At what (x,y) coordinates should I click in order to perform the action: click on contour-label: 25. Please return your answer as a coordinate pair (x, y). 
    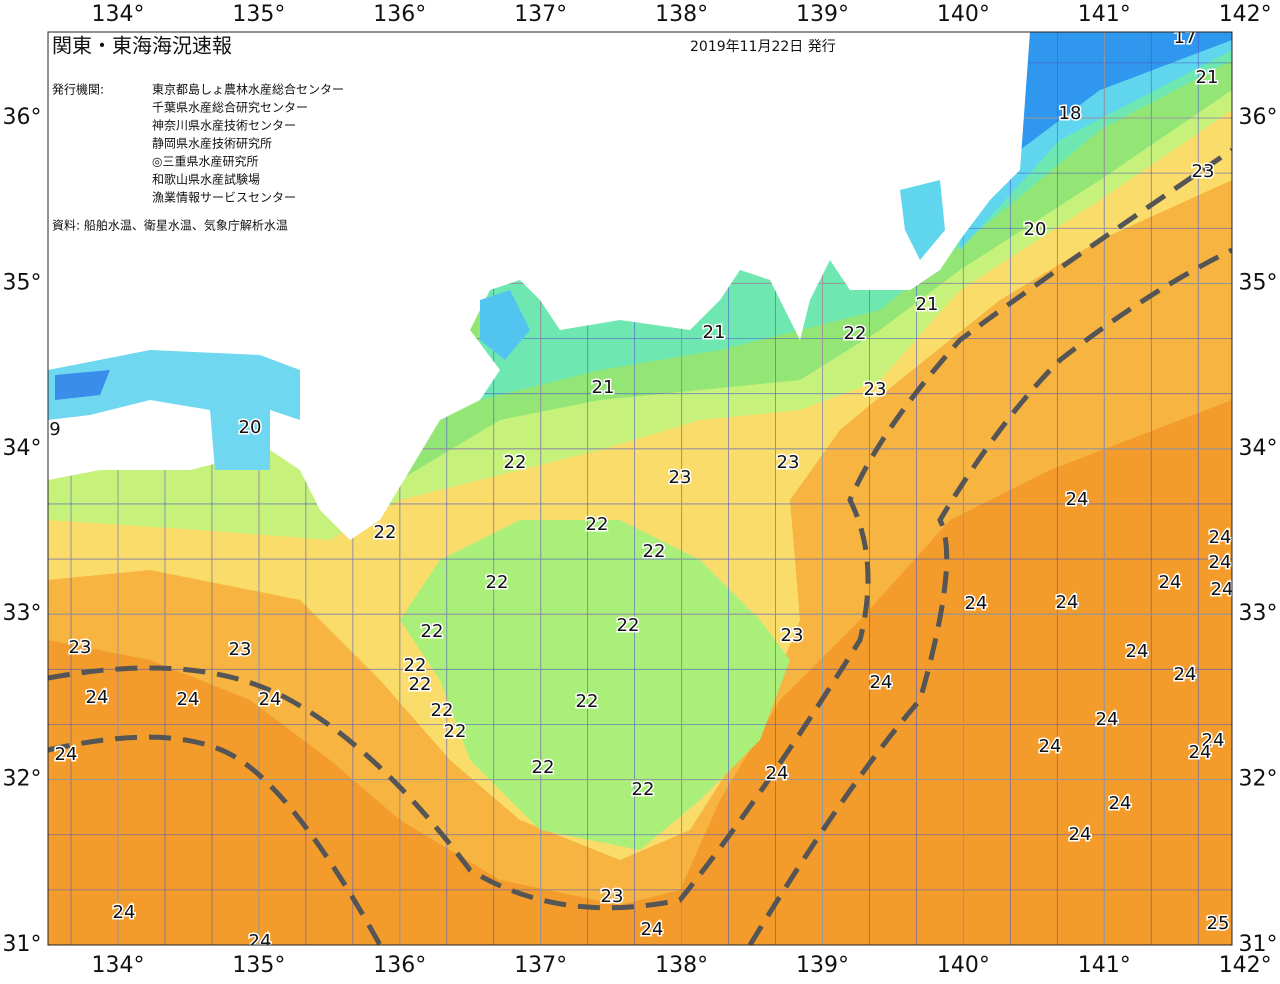
    Looking at the image, I should click on (1218, 923).